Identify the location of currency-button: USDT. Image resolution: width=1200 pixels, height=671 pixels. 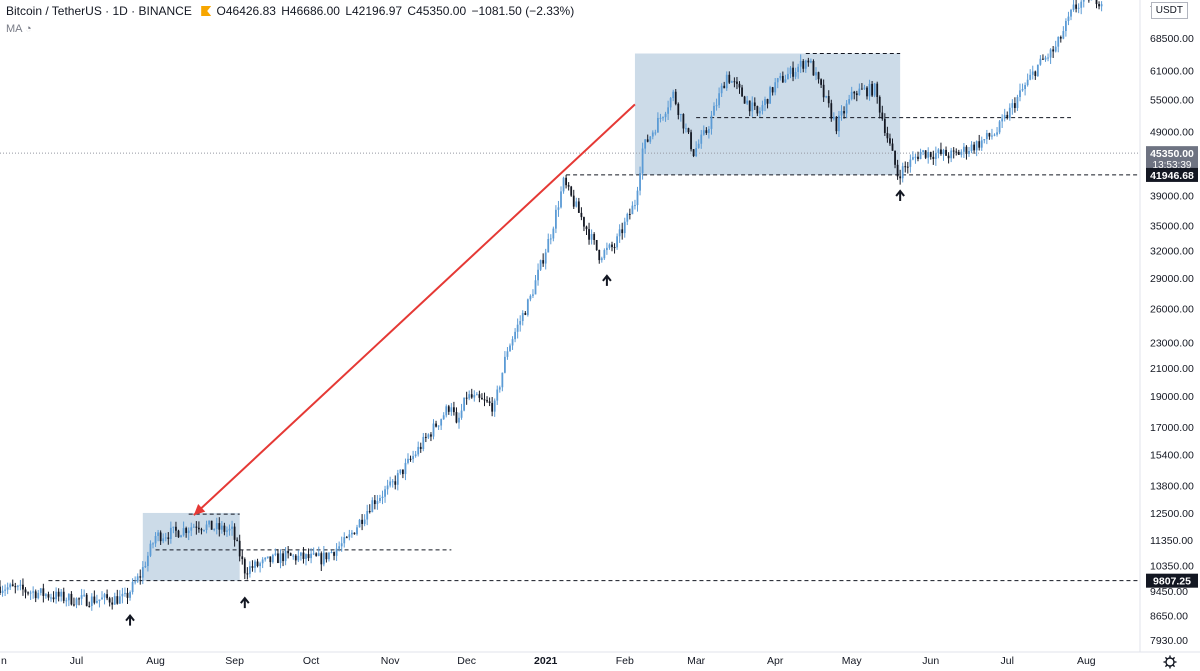
(1169, 10).